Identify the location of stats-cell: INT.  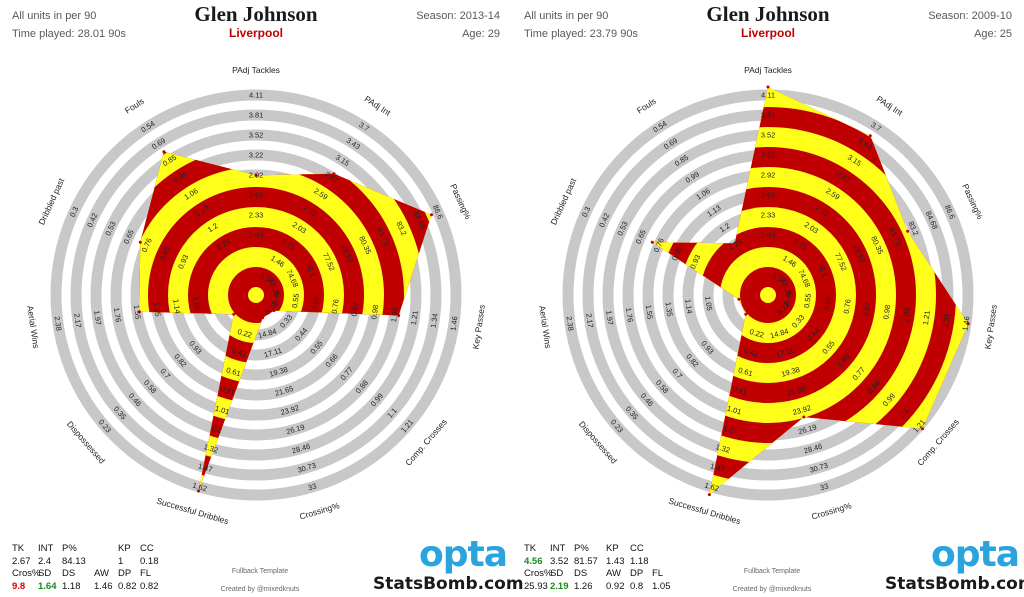
(558, 548).